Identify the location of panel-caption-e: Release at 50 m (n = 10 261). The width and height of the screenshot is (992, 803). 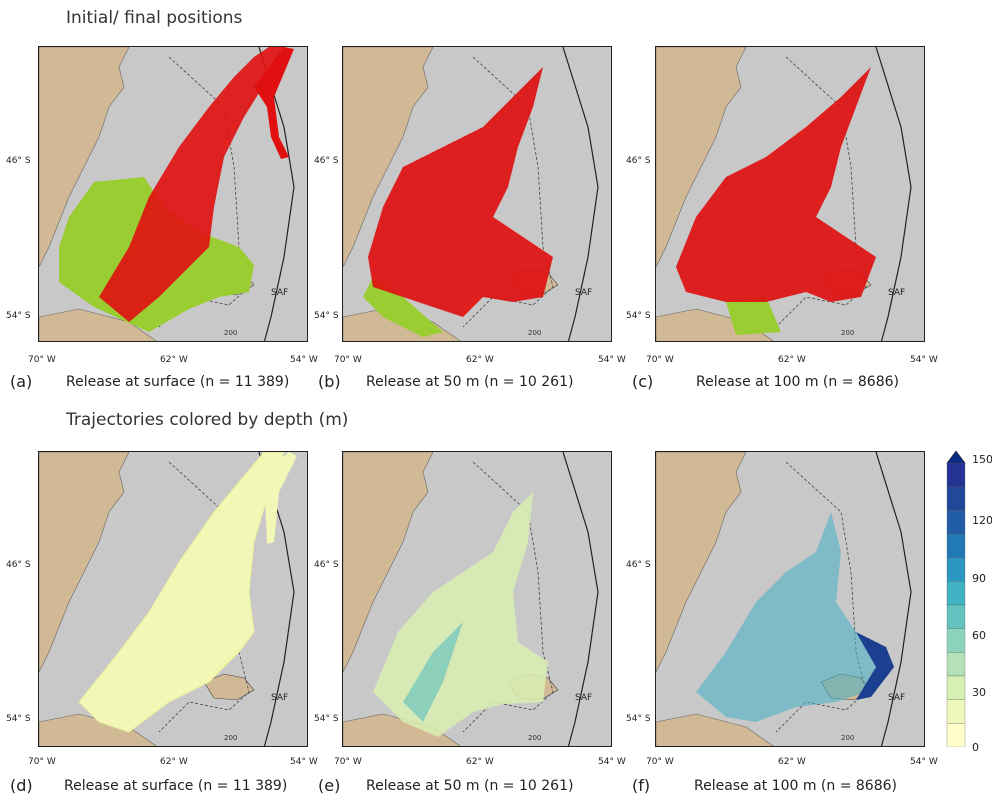
(470, 786).